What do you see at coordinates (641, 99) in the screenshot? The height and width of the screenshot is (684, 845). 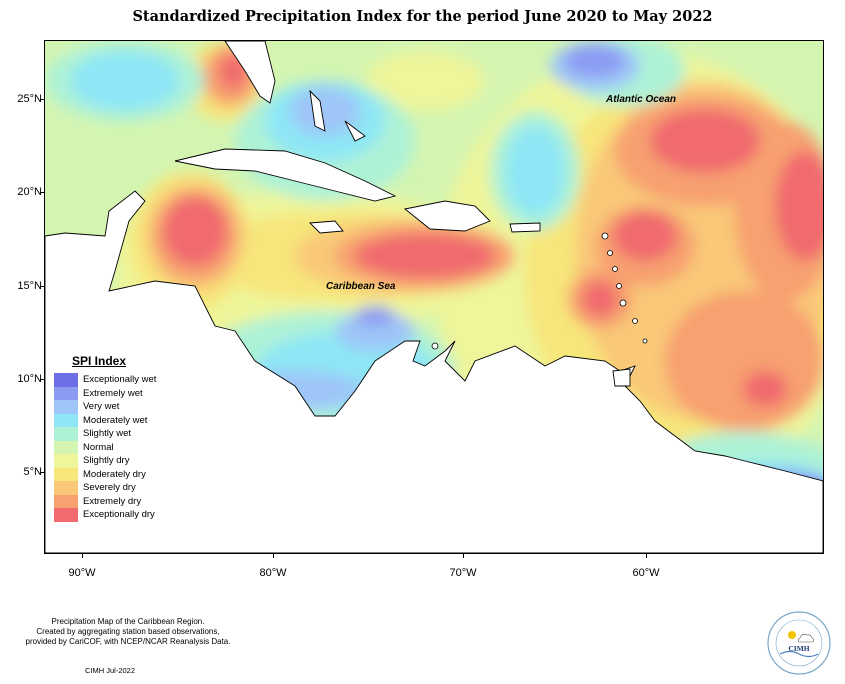 I see `atlantic-ocean-label: Atlantic Ocean` at bounding box center [641, 99].